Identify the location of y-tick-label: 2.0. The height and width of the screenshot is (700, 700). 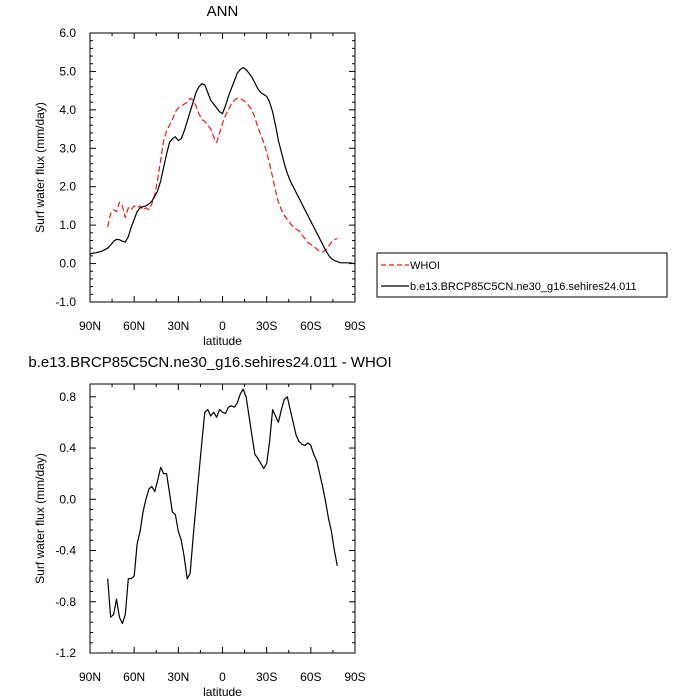
(67, 187).